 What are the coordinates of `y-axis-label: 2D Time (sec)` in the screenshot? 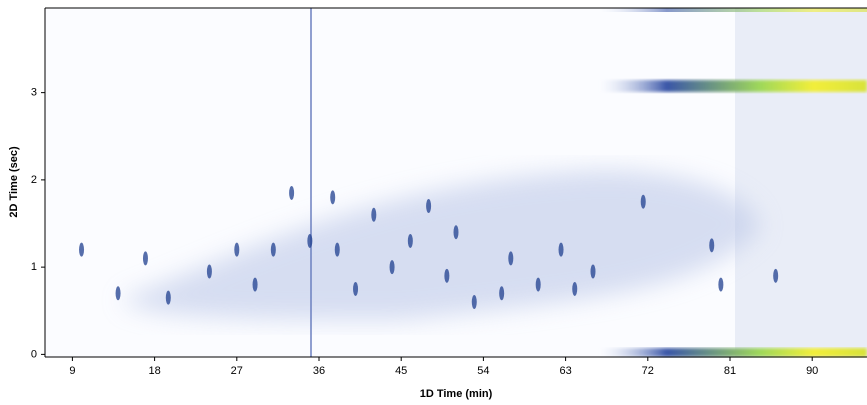 It's located at (14, 182).